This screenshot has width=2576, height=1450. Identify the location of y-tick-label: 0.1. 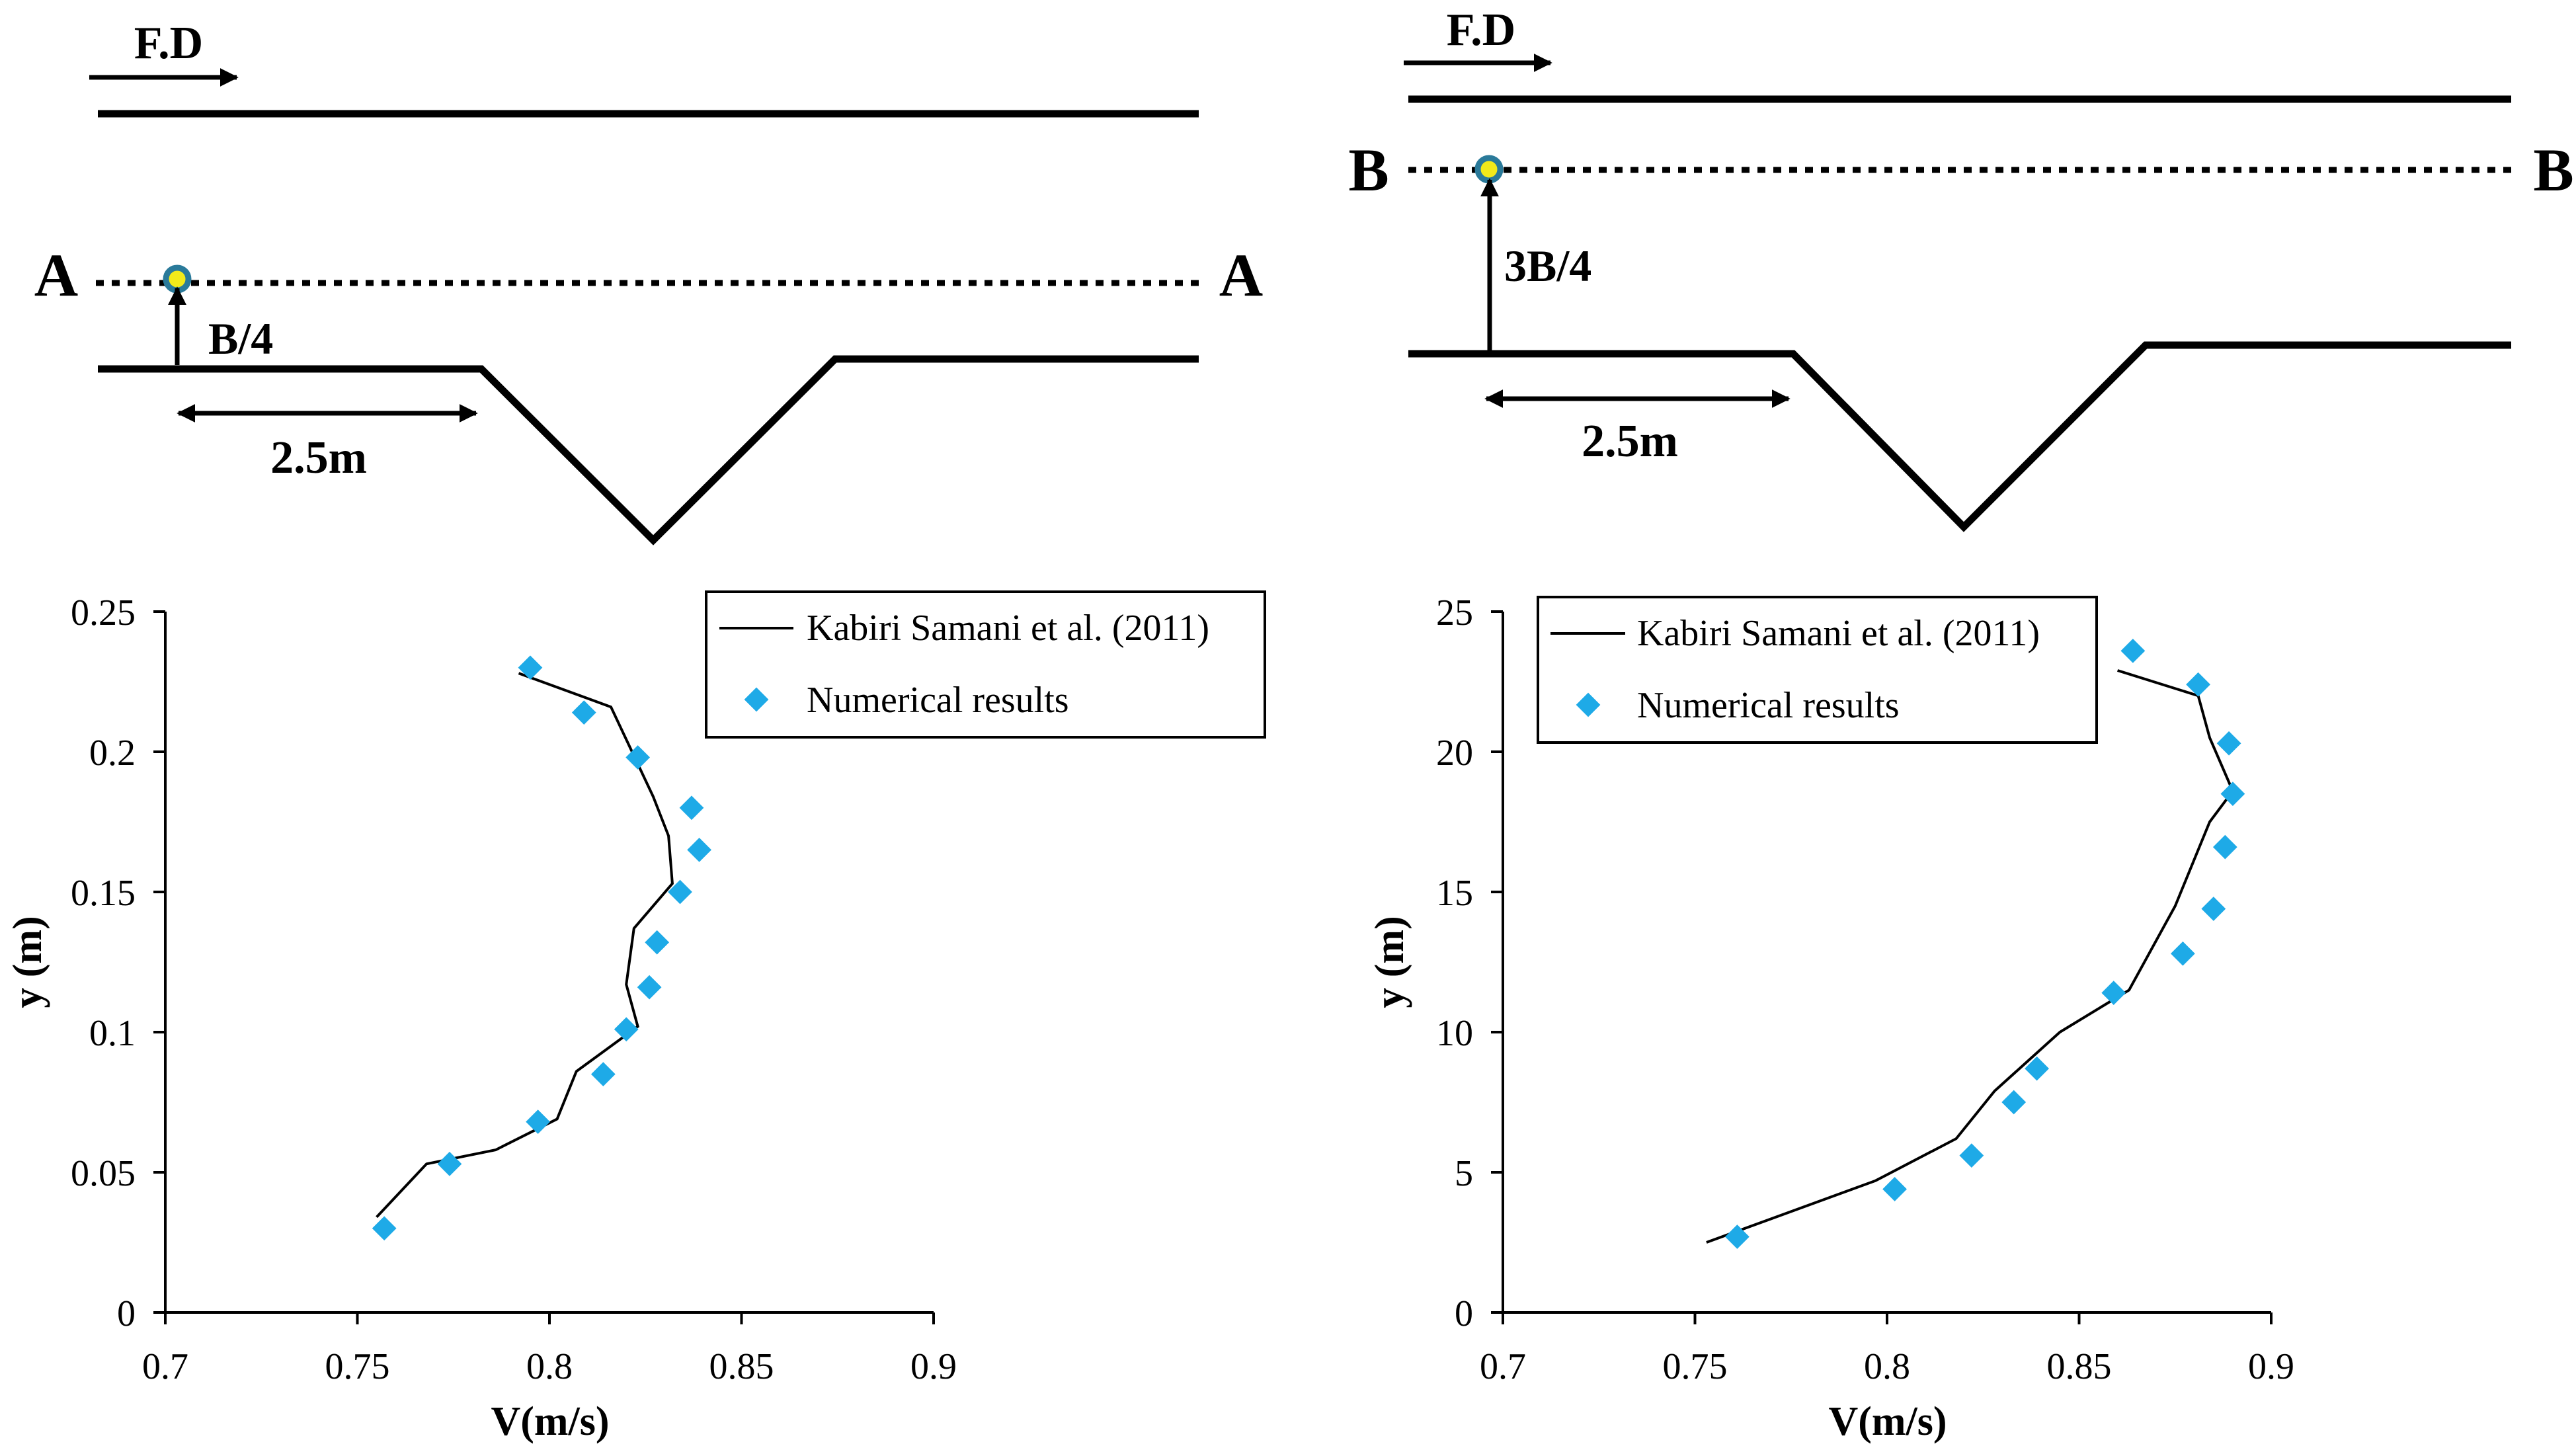
(112, 1033).